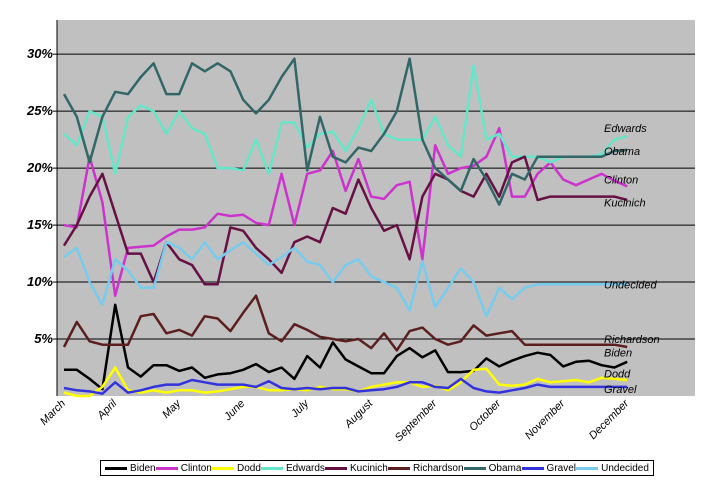 Image resolution: width=711 pixels, height=486 pixels. I want to click on legend-label: Richardson, so click(438, 468).